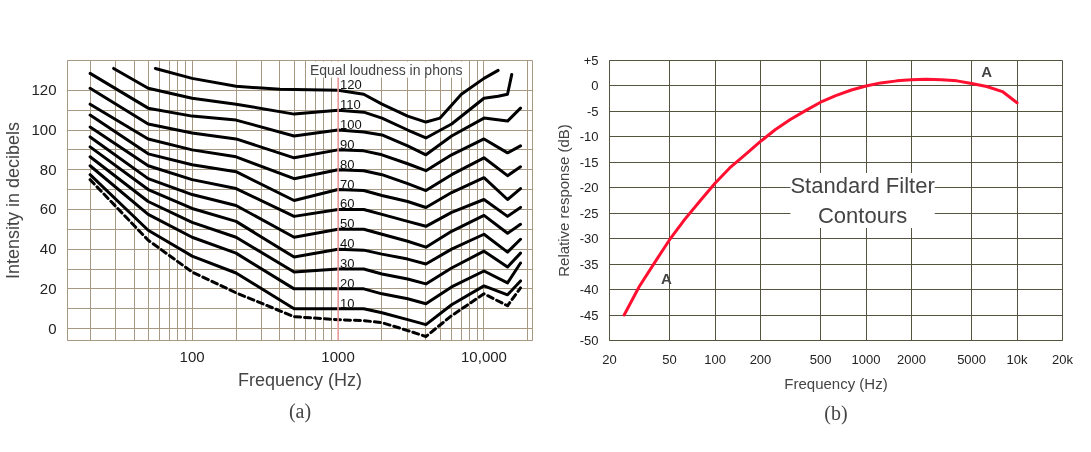 Image resolution: width=1091 pixels, height=452 pixels. Describe the element at coordinates (592, 111) in the screenshot. I see `y-tick-label: -5` at that location.